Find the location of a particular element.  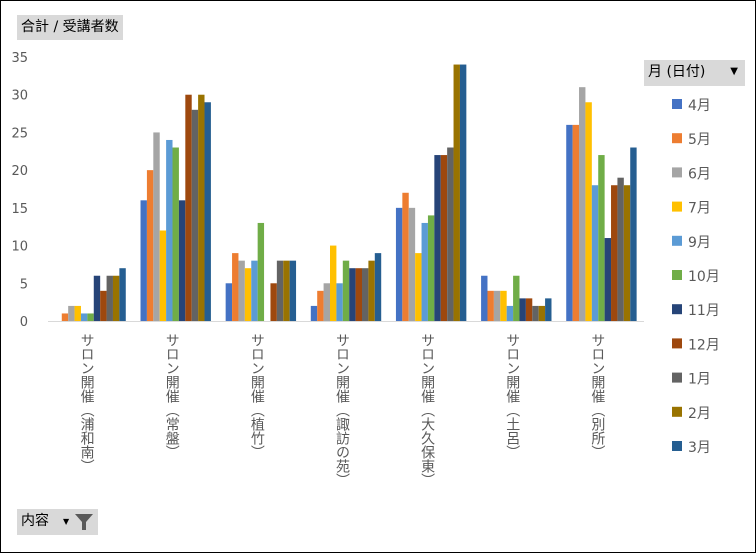

category-label: サロン開催（植竹） is located at coordinates (257, 396).